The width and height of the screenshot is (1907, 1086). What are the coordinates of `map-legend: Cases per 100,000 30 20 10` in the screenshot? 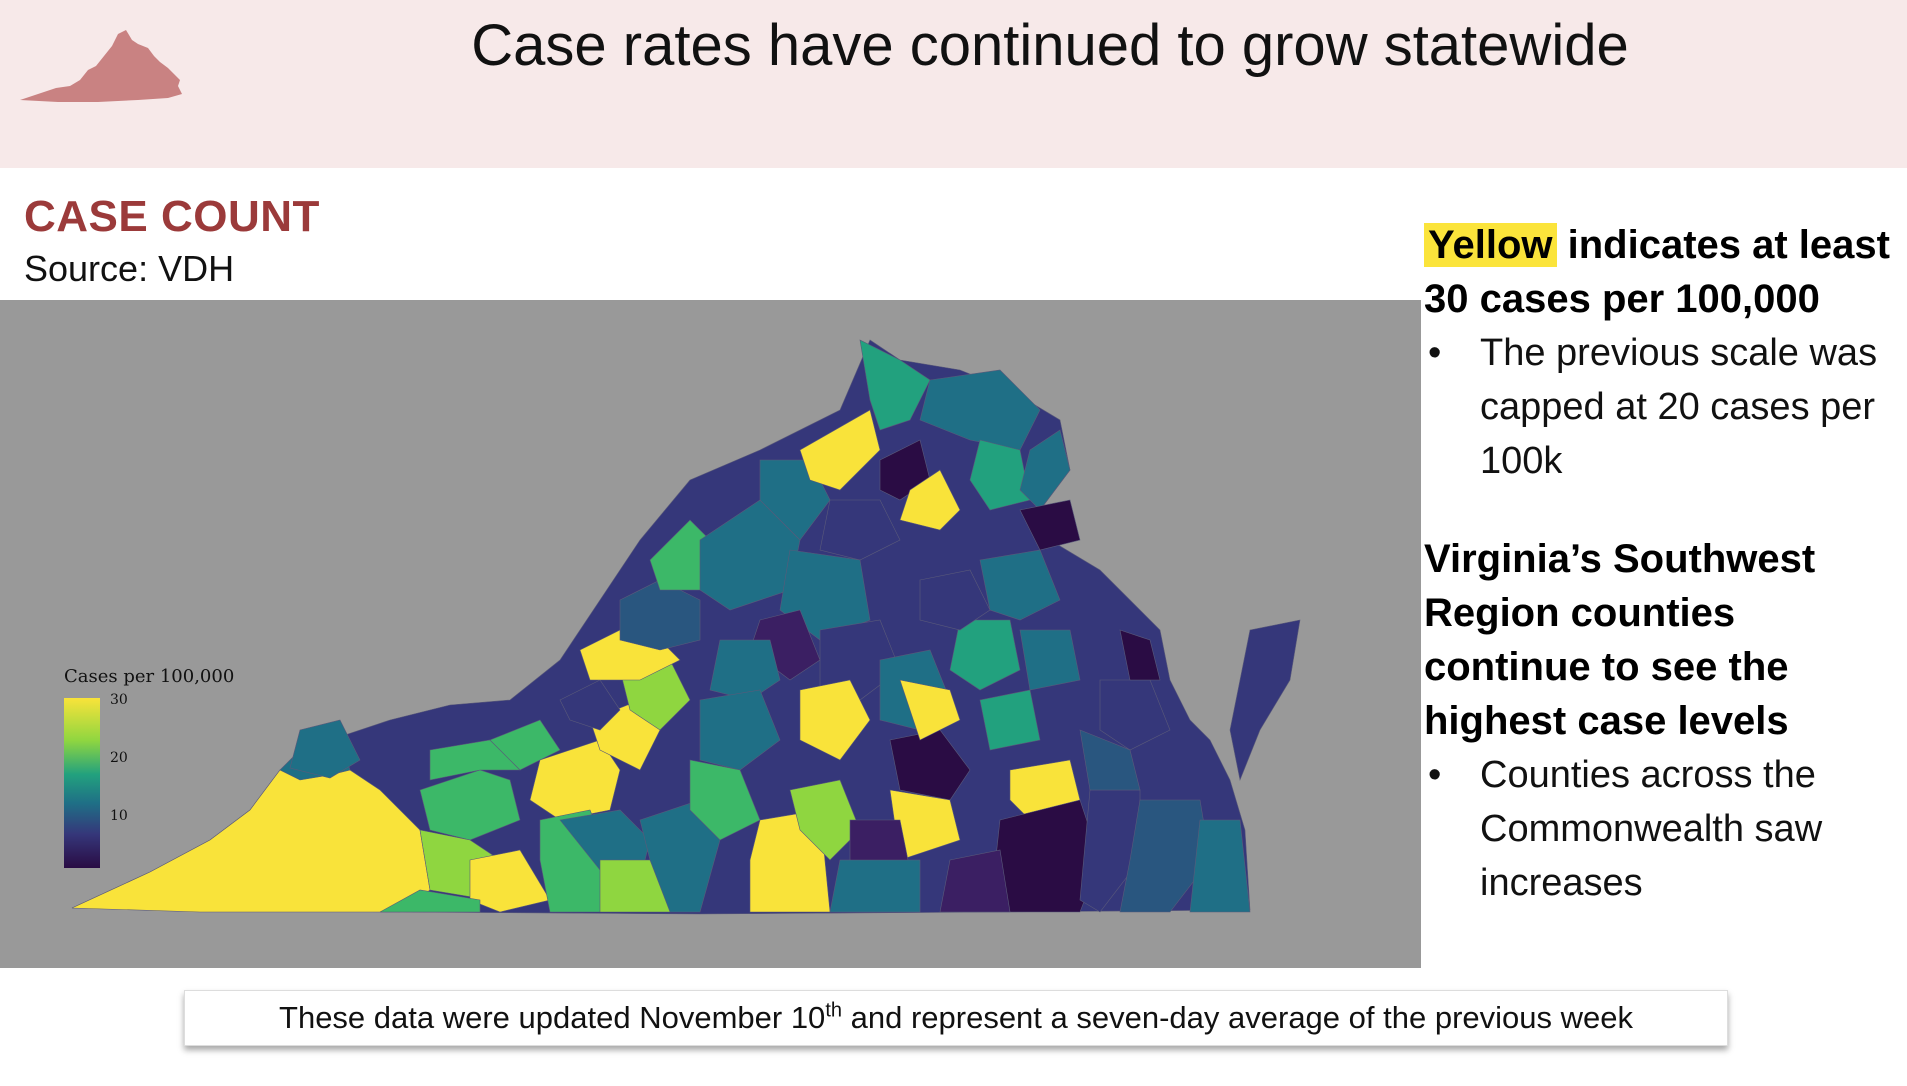 It's located at (149, 767).